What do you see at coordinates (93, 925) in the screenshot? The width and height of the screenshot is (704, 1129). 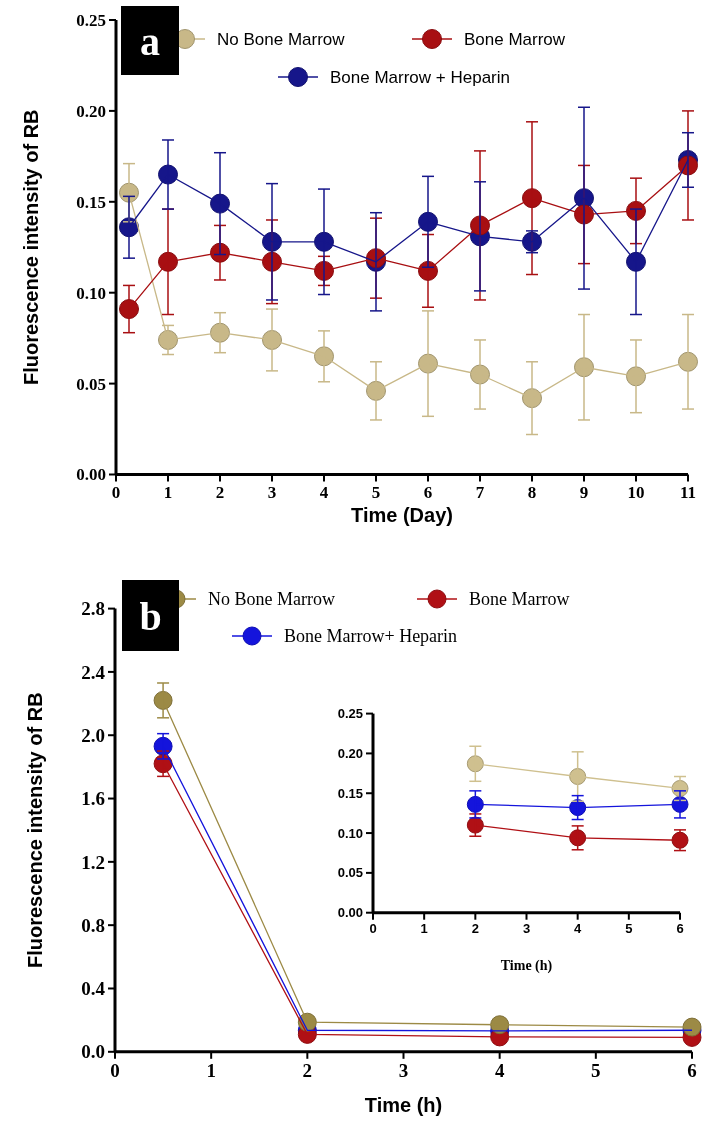 I see `y-tick-label: 0.8` at bounding box center [93, 925].